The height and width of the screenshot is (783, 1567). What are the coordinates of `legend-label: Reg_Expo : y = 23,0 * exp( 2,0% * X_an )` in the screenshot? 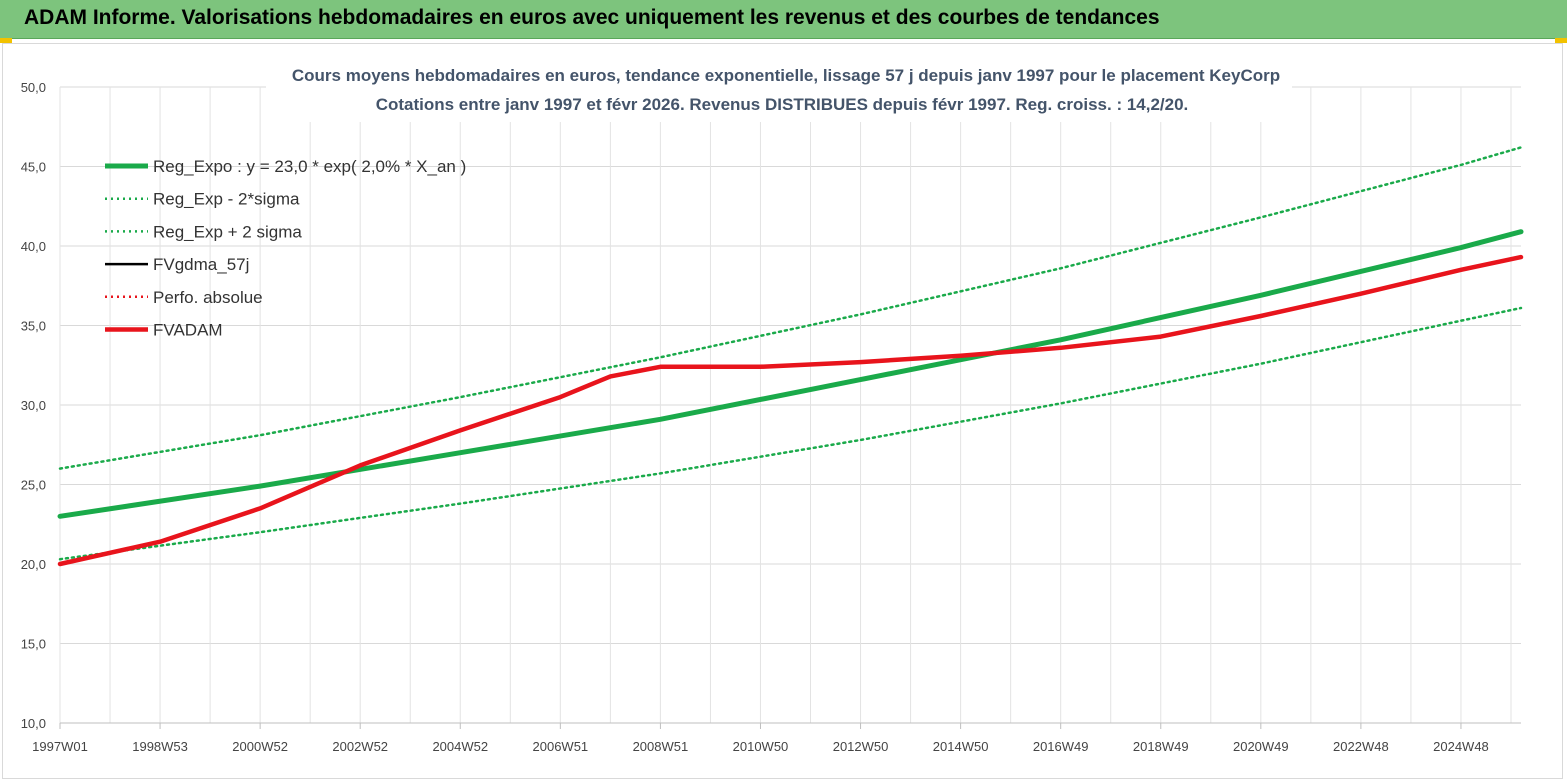 It's located at (309, 166).